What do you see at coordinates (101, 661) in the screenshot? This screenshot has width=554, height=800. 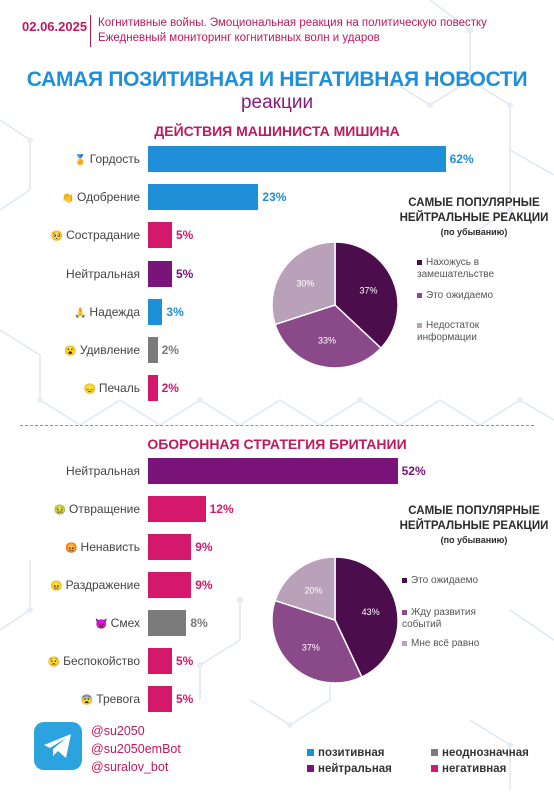 I see `bar-label-text: Беспокойство` at bounding box center [101, 661].